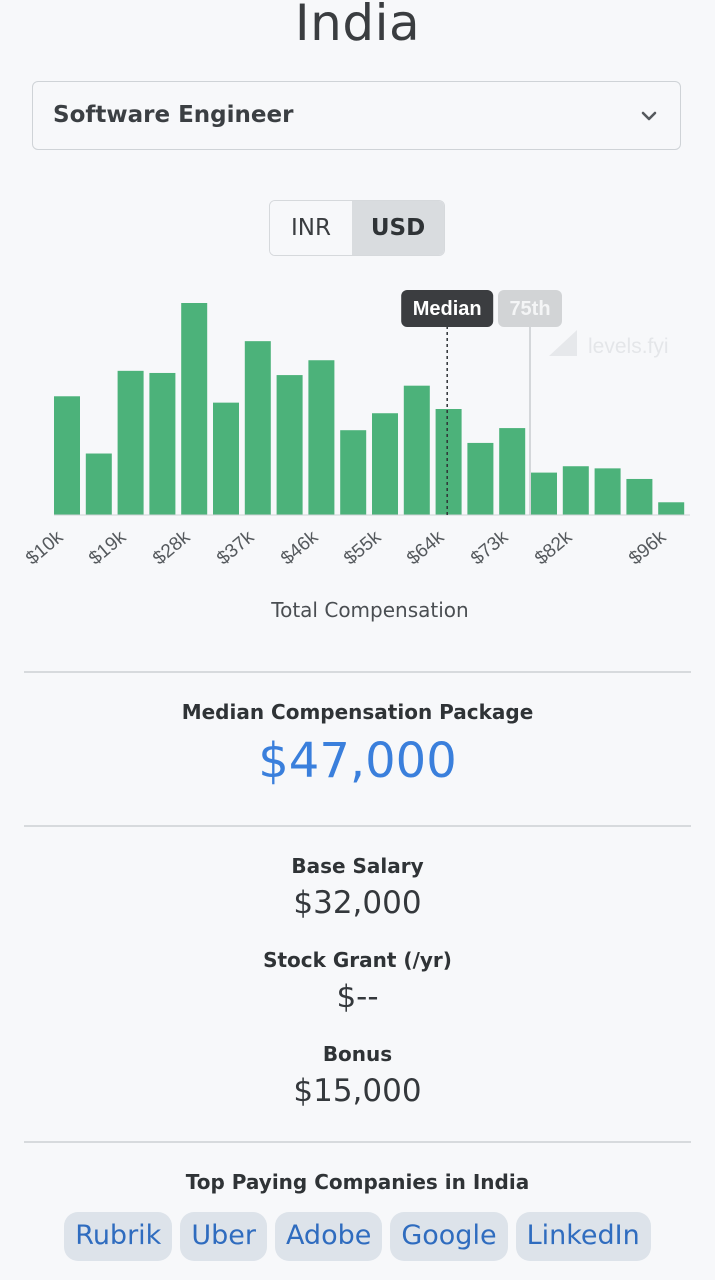  I want to click on top-companies-list: Rubrik Uber Adobe Google LinkedIn, so click(357, 1236).